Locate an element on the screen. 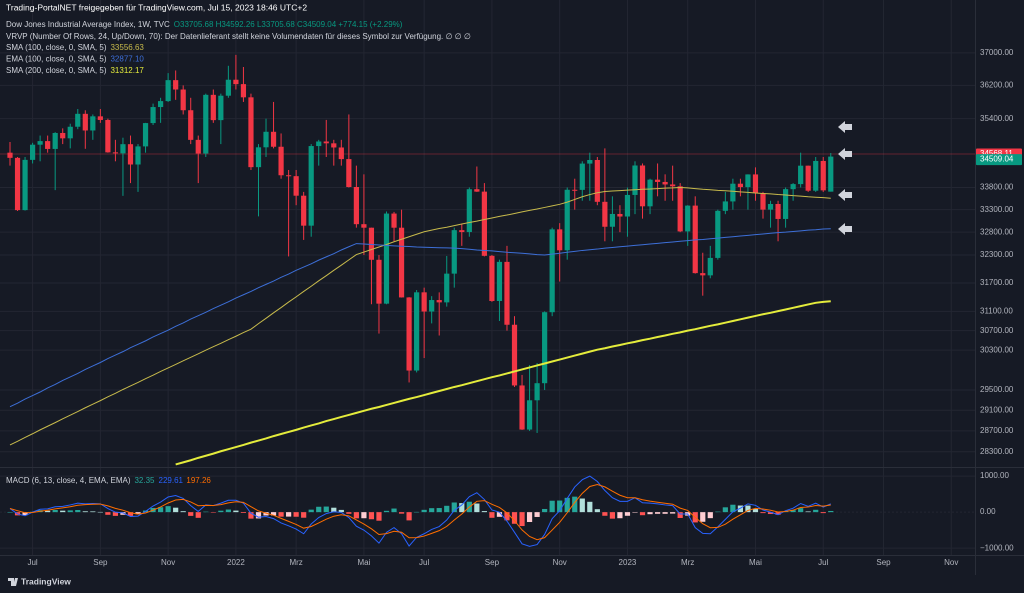 Image resolution: width=1024 pixels, height=593 pixels. y-tick-label: 29500.00 is located at coordinates (997, 389).